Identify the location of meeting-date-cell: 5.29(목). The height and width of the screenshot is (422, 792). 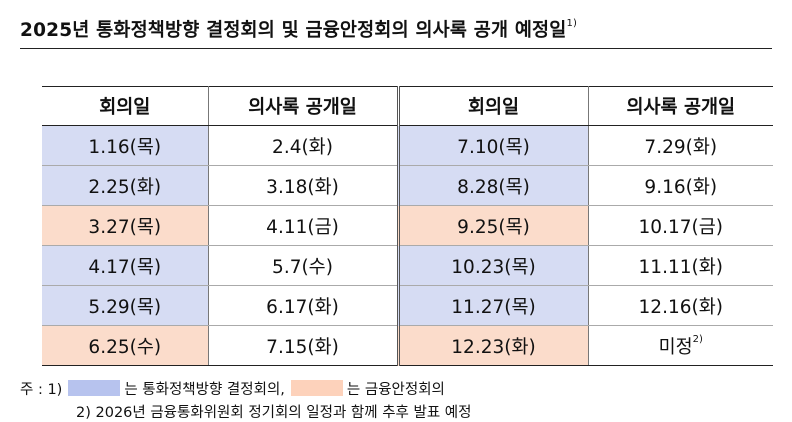
(125, 305).